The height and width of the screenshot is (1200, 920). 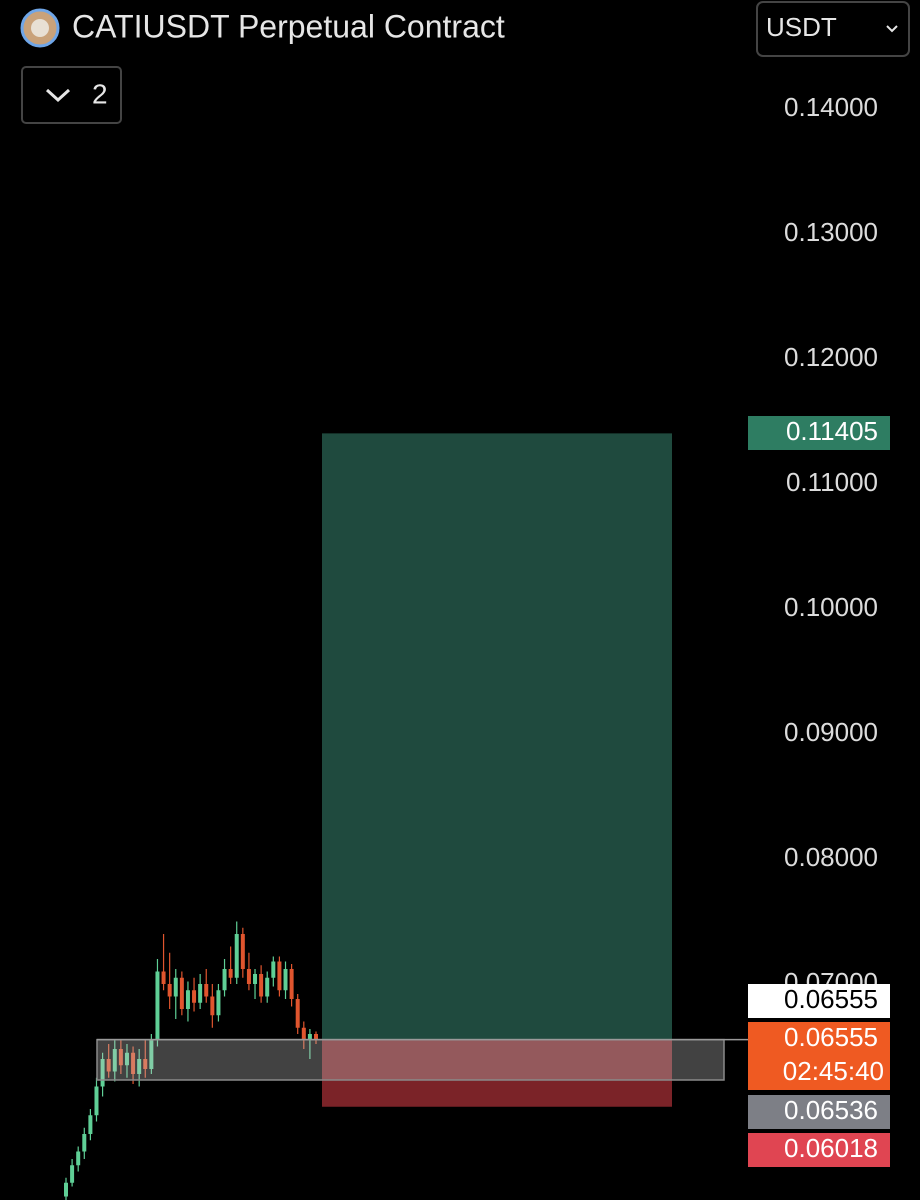 What do you see at coordinates (465, 62) in the screenshot?
I see `header: CATIUSDT Perpetual Contract 2 USDT` at bounding box center [465, 62].